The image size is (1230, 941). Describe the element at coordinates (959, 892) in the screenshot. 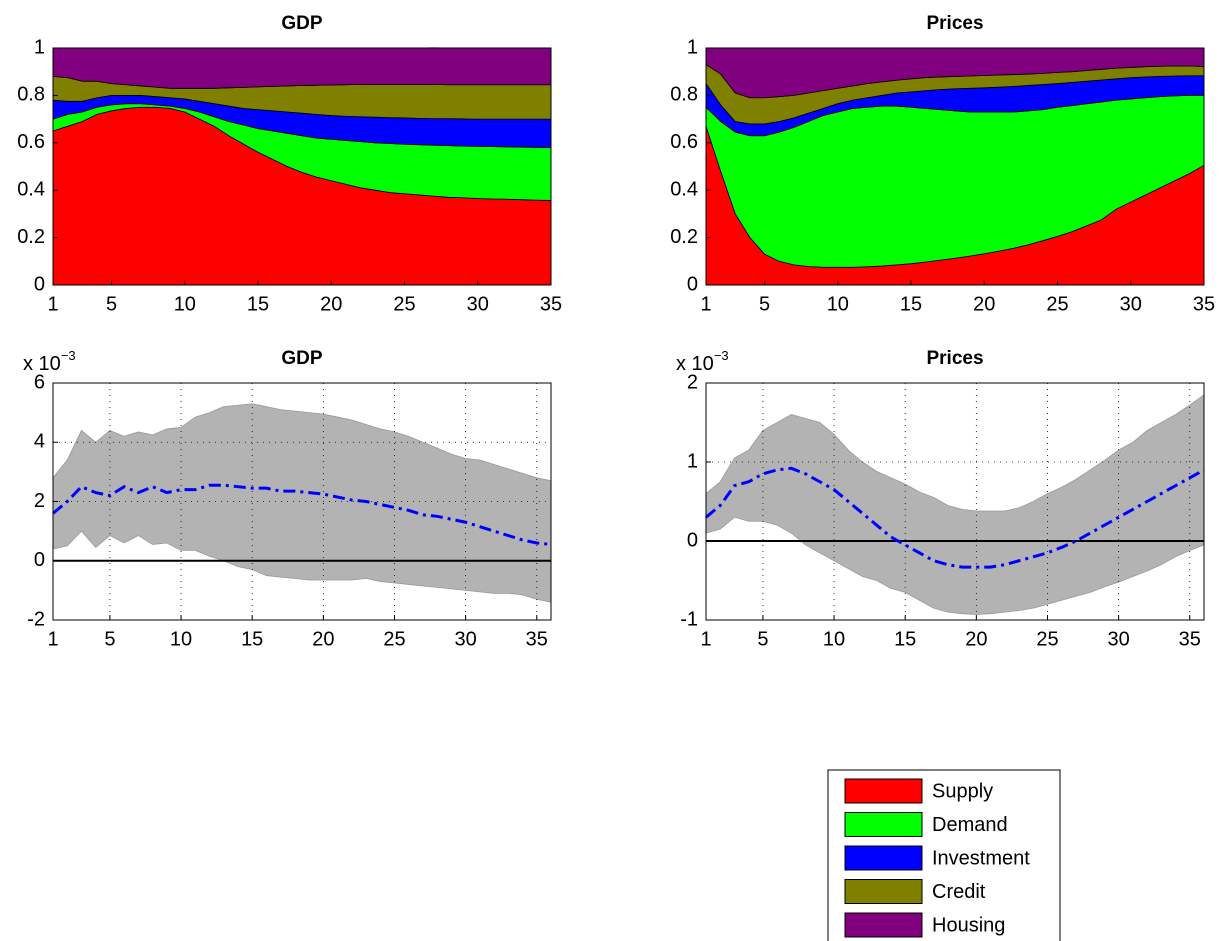

I see `legend-label: Credit` at that location.